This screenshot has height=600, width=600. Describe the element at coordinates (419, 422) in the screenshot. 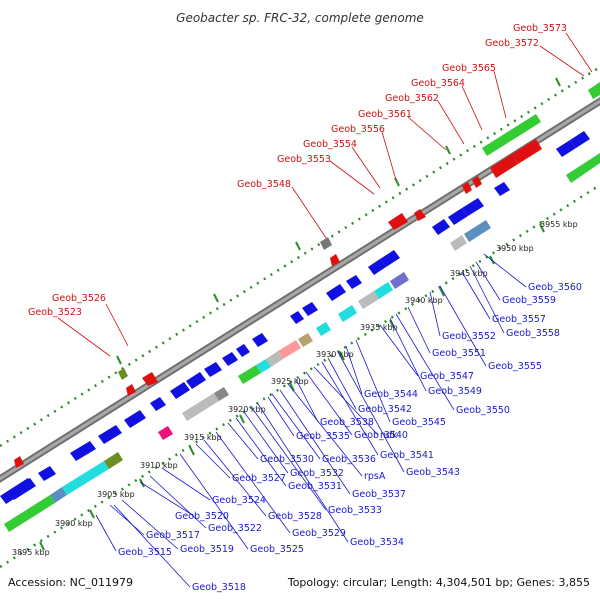

I see `gene-label: Geob_3545` at that location.